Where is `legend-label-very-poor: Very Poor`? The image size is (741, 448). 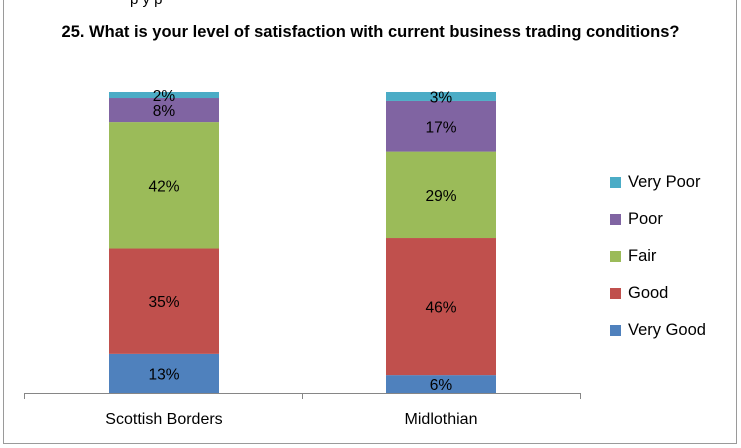 legend-label-very-poor: Very Poor is located at coordinates (664, 182).